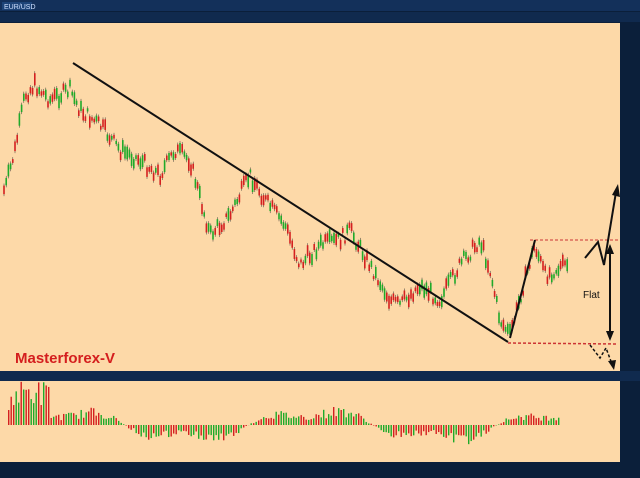  Describe the element at coordinates (65, 358) in the screenshot. I see `brand-label: Masterforex-V` at that location.